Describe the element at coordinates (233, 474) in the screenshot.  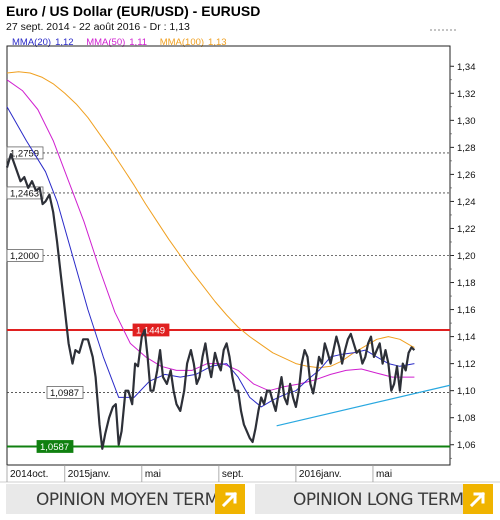
I see `x-tick-label: sept.` at that location.